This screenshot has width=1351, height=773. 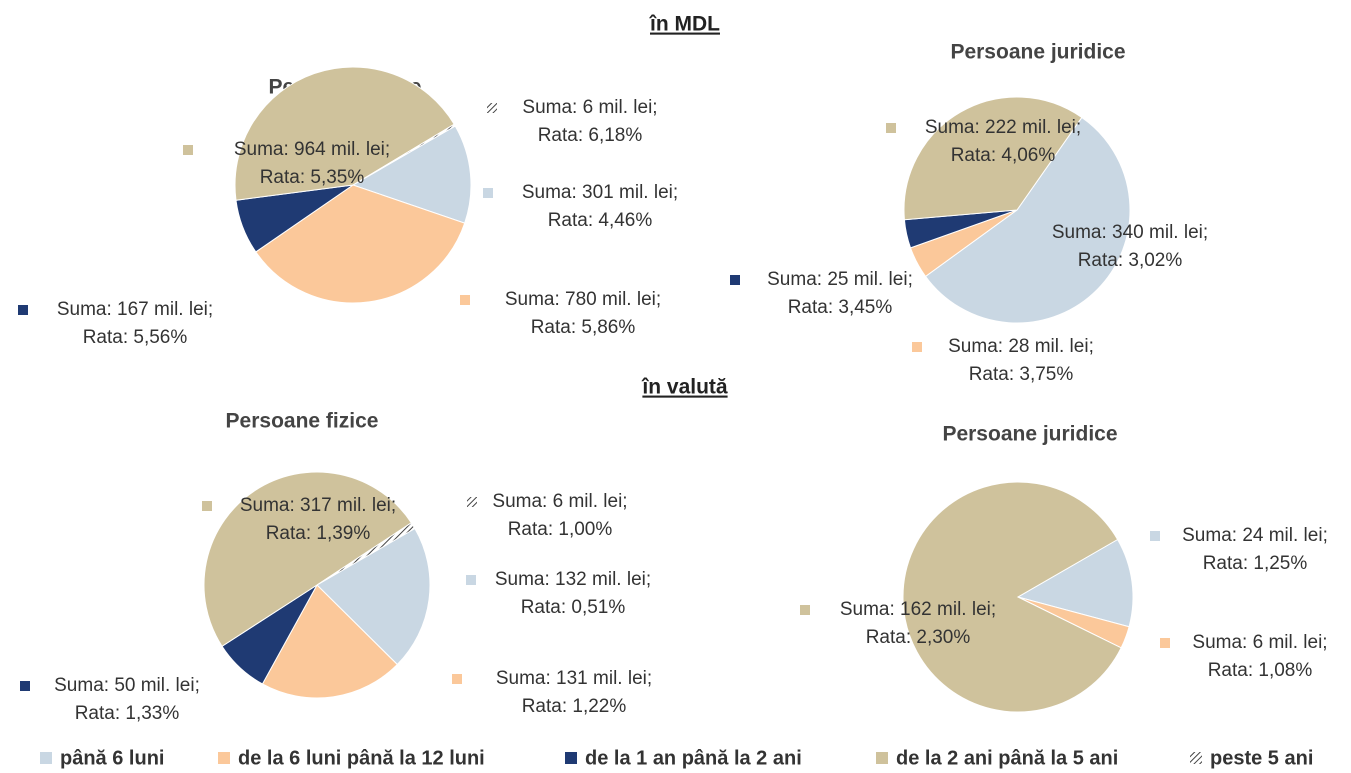 I want to click on rate-label: Rata: 3,02%, so click(x=1130, y=260).